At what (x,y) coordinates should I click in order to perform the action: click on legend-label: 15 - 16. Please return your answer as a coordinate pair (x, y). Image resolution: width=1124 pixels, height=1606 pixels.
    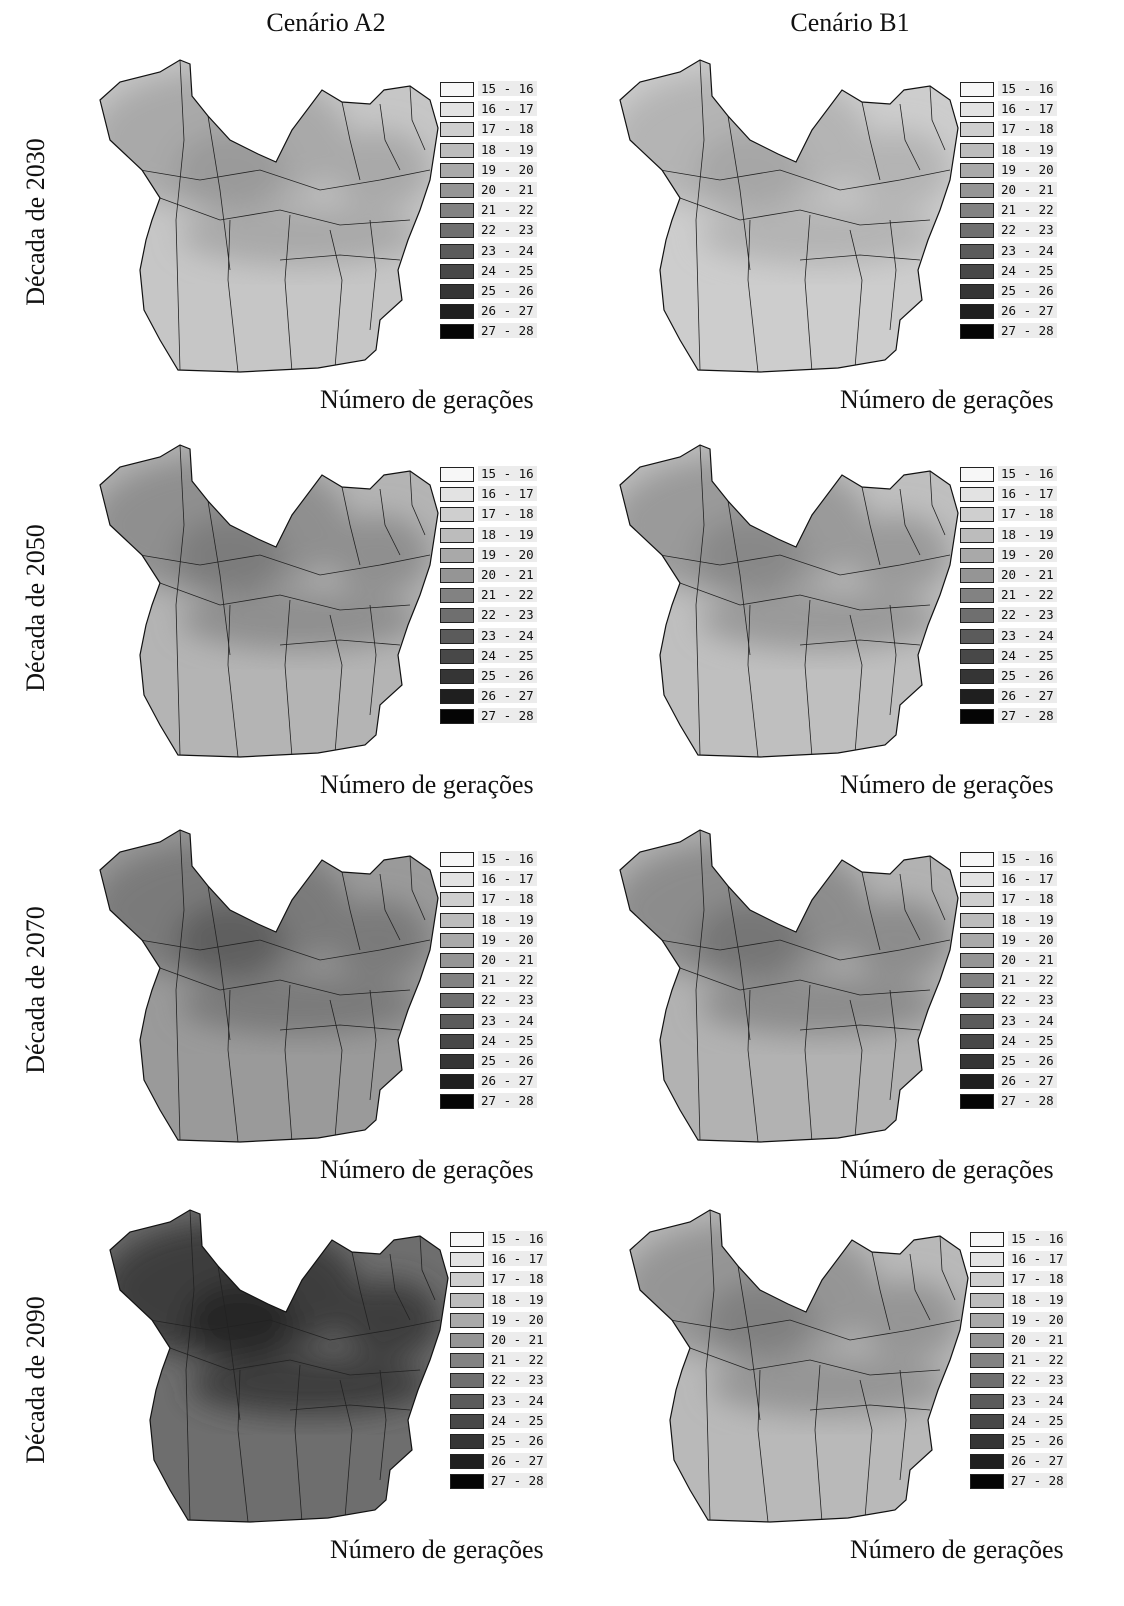
    Looking at the image, I should click on (507, 473).